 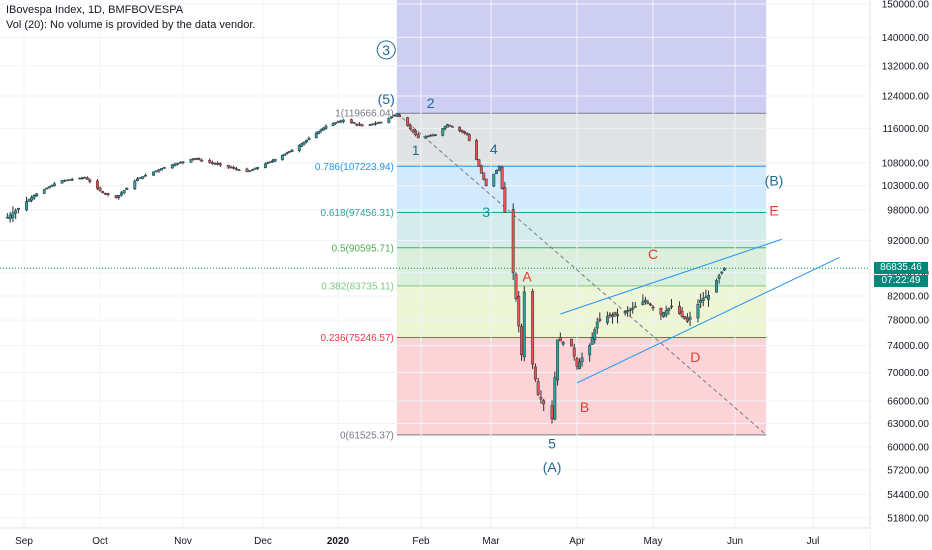 I want to click on wave-label: 4, so click(x=494, y=149).